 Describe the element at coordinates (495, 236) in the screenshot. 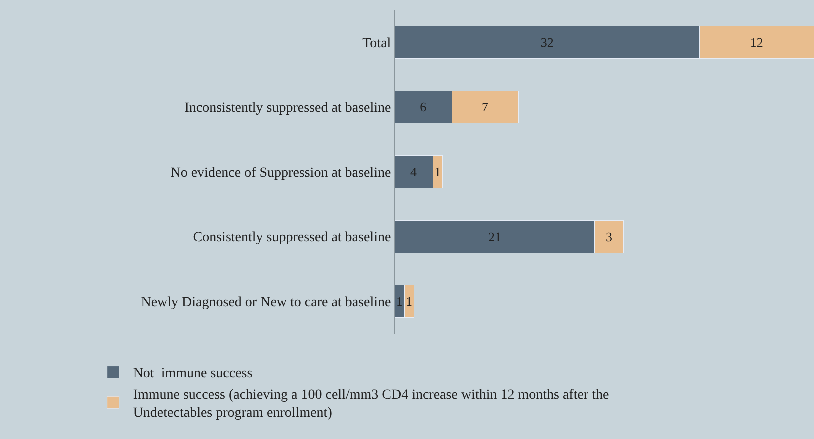

I see `data-label: 21` at that location.